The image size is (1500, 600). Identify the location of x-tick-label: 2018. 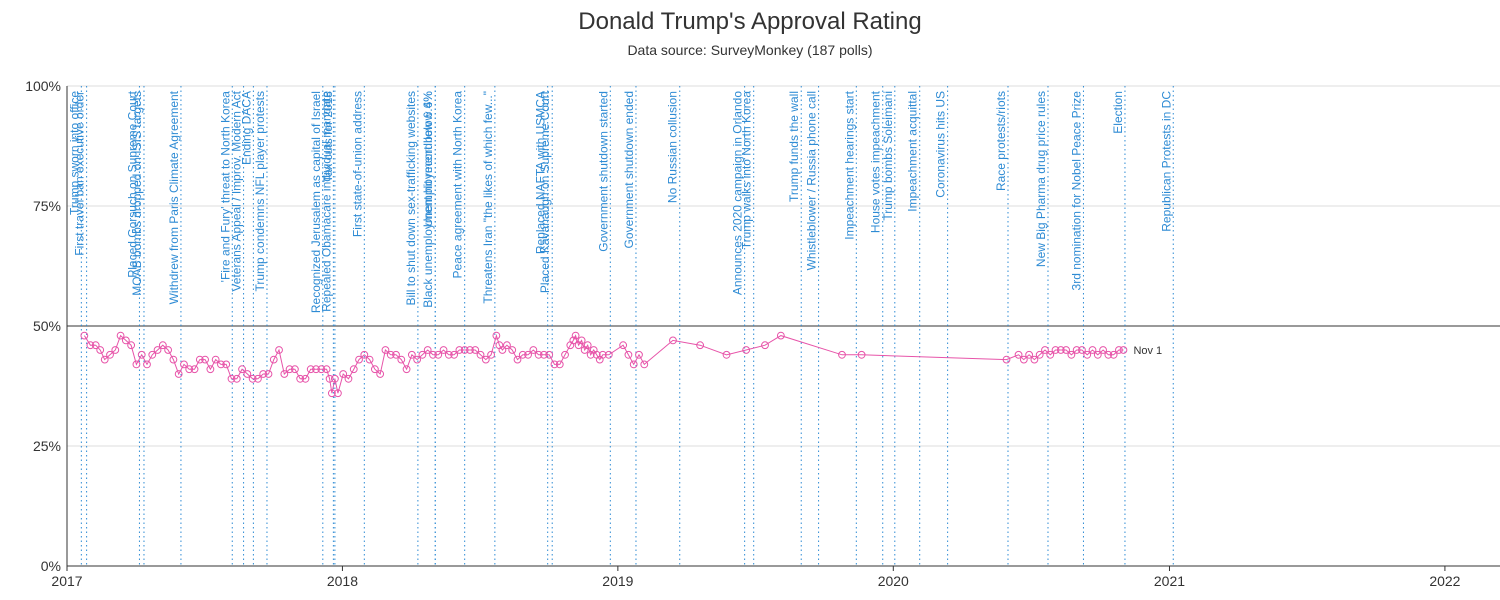
(342, 581).